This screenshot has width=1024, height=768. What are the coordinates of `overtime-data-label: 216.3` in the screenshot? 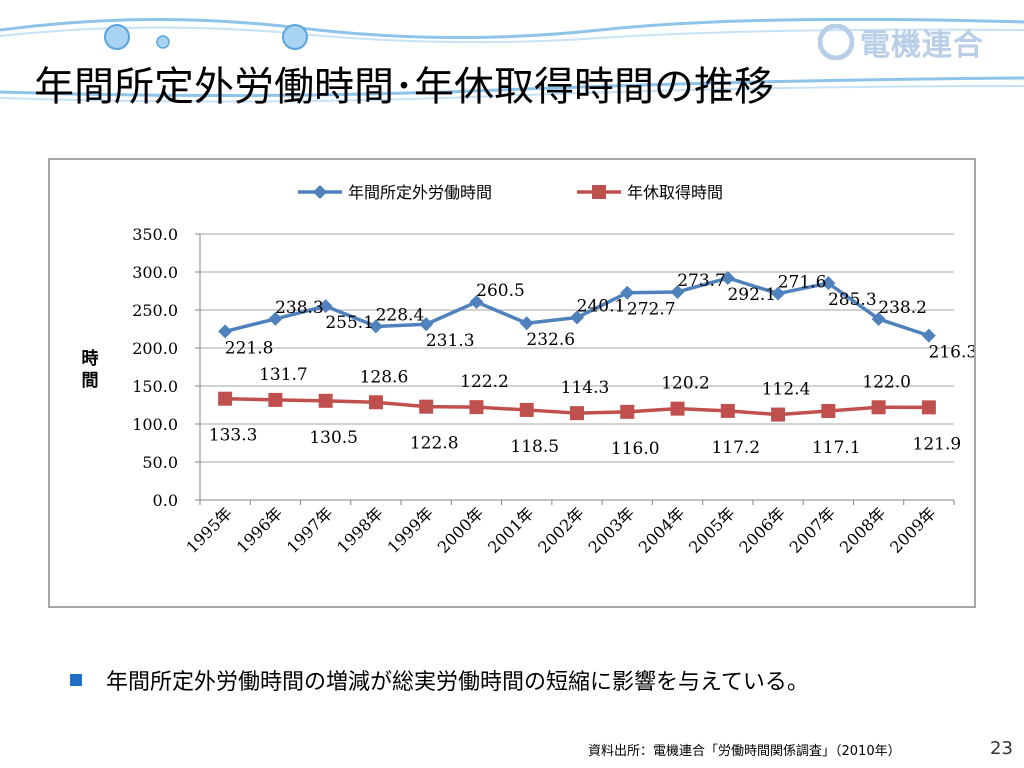 It's located at (951, 353).